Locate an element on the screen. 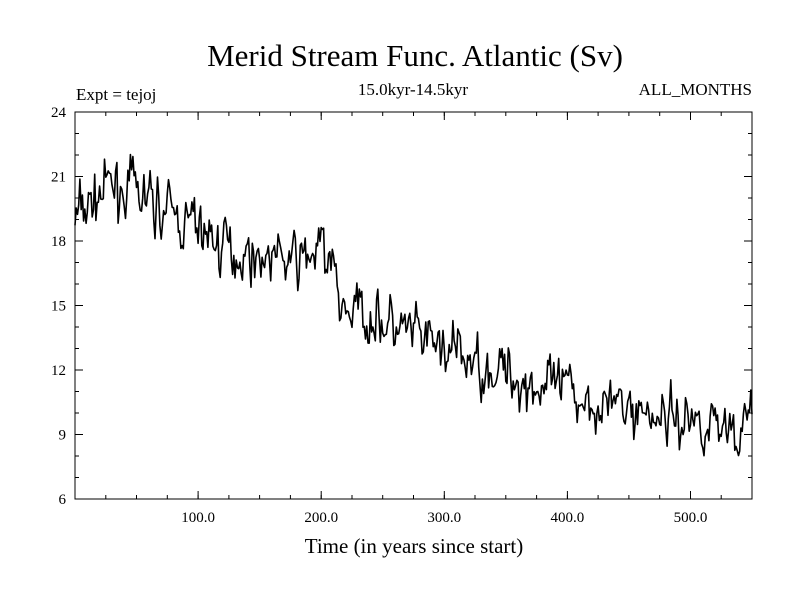  x-tick-label: 100.0 is located at coordinates (198, 518).